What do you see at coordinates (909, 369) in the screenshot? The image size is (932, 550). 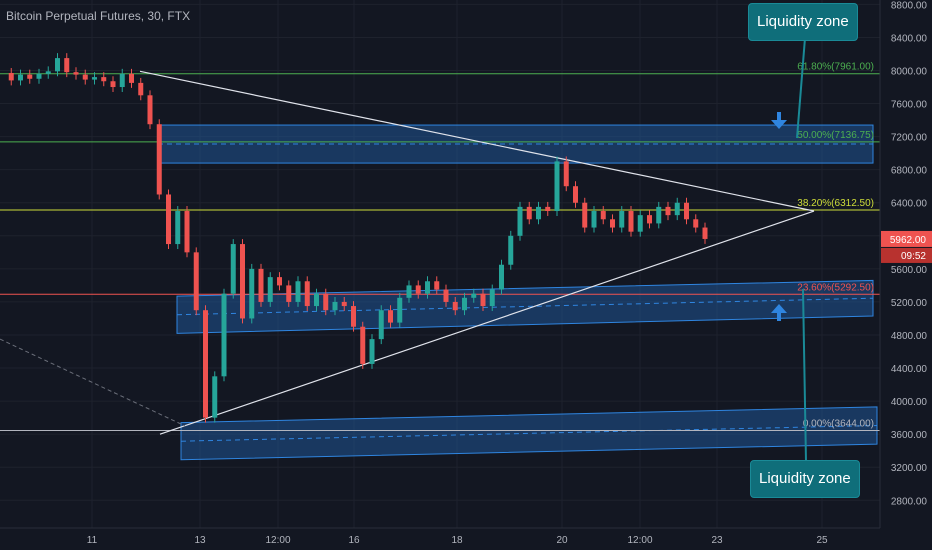 I see `price-tick-label: 4400.00` at bounding box center [909, 369].